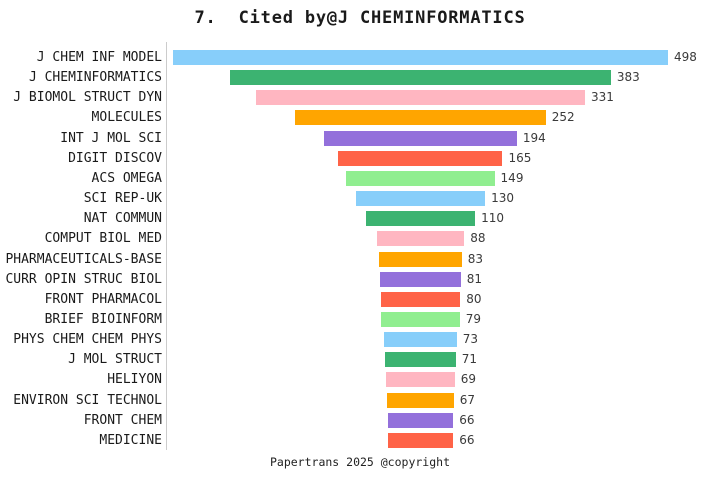 The height and width of the screenshot is (480, 720). I want to click on value-label: 69, so click(468, 379).